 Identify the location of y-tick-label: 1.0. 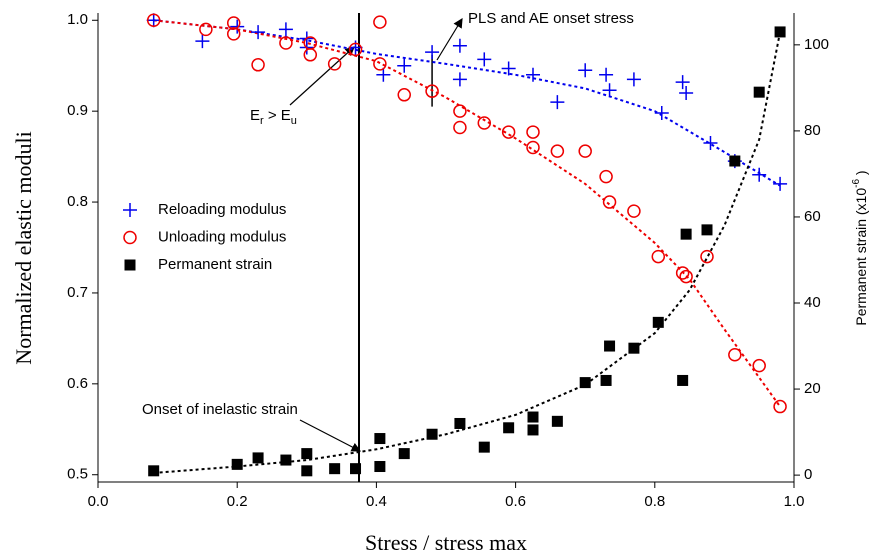
(77, 19).